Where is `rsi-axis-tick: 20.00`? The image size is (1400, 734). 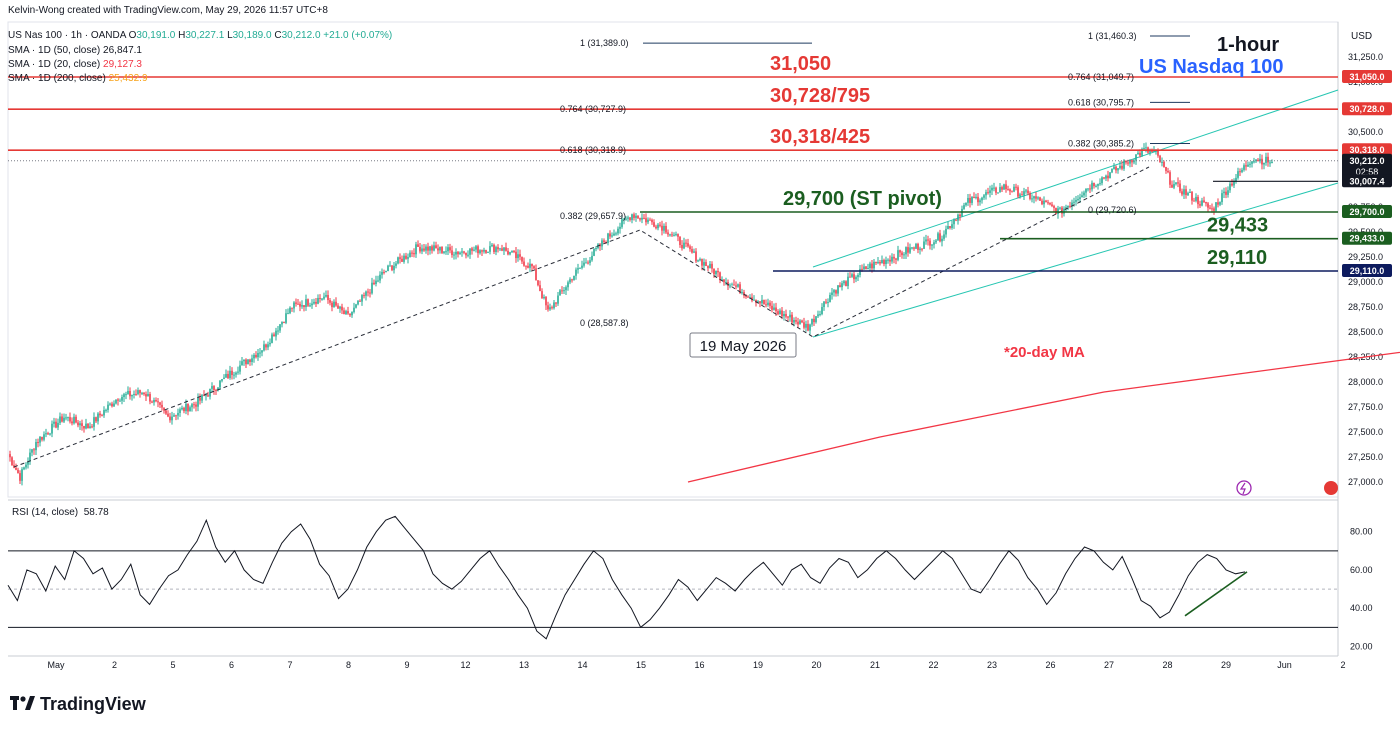
rsi-axis-tick: 20.00 is located at coordinates (1361, 646).